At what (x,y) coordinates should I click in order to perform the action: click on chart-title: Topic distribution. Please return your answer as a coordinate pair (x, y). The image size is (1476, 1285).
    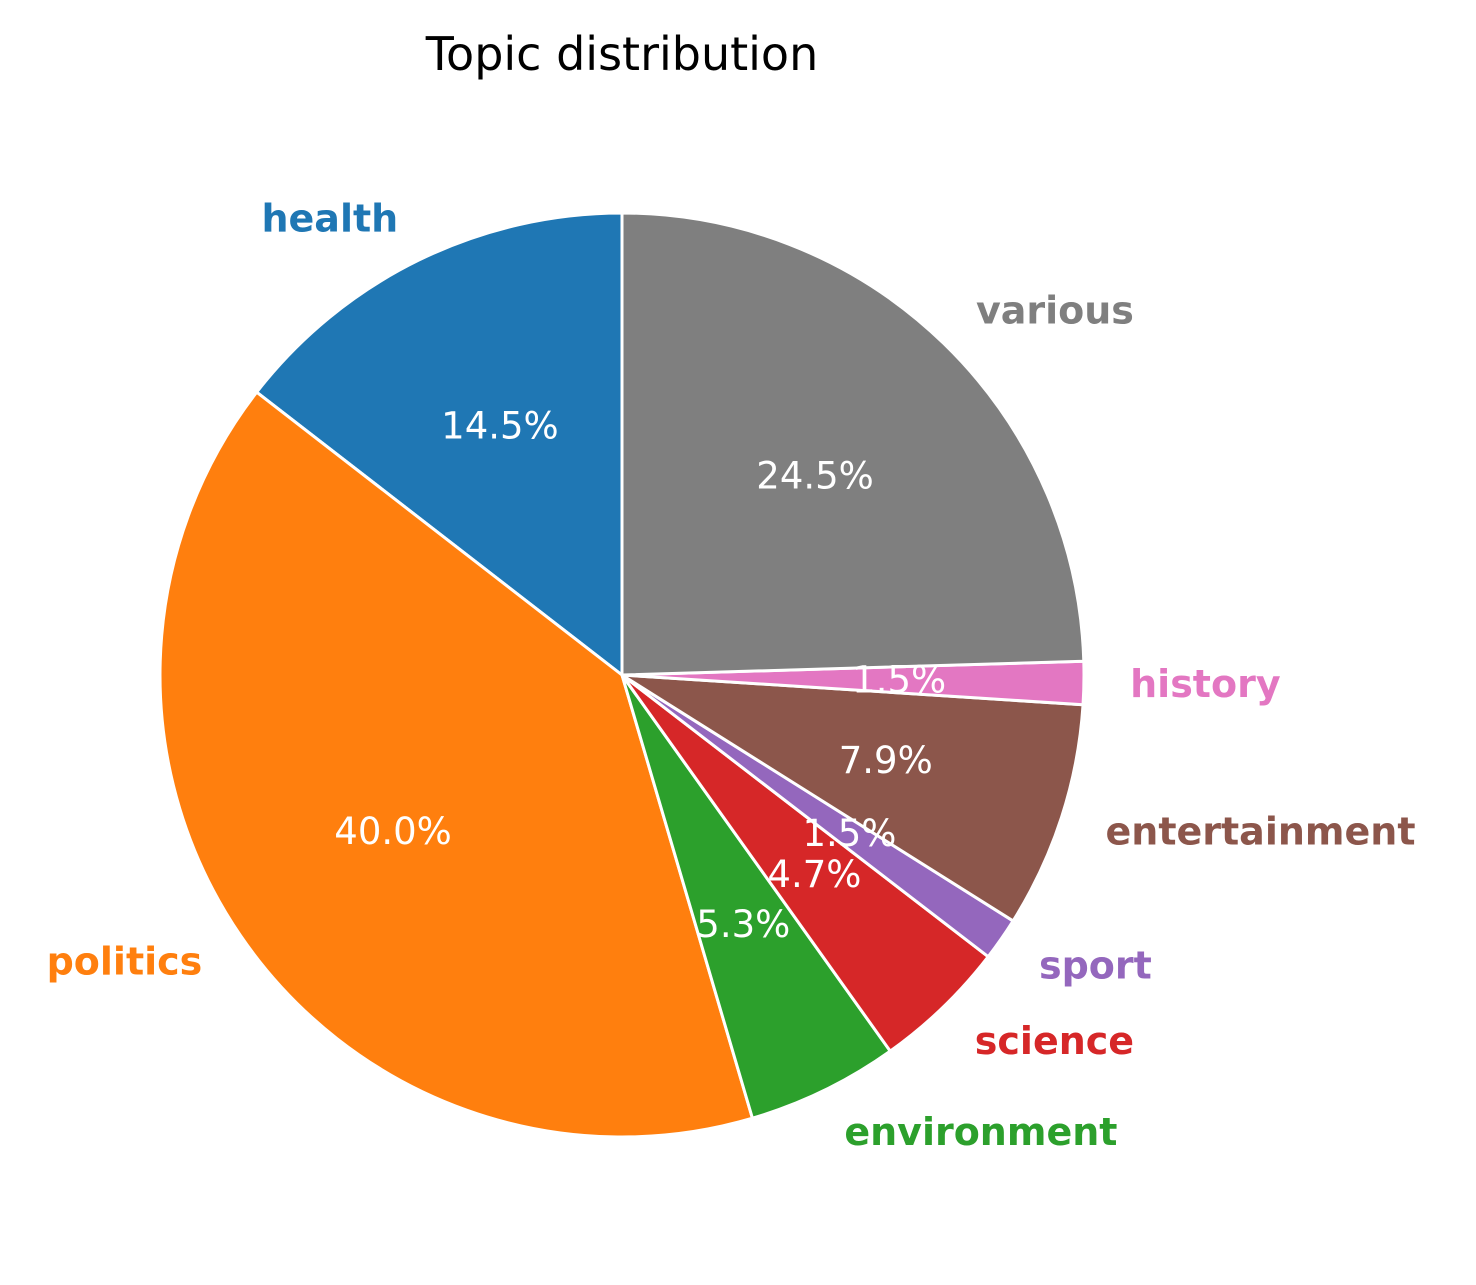
    Looking at the image, I should click on (621, 54).